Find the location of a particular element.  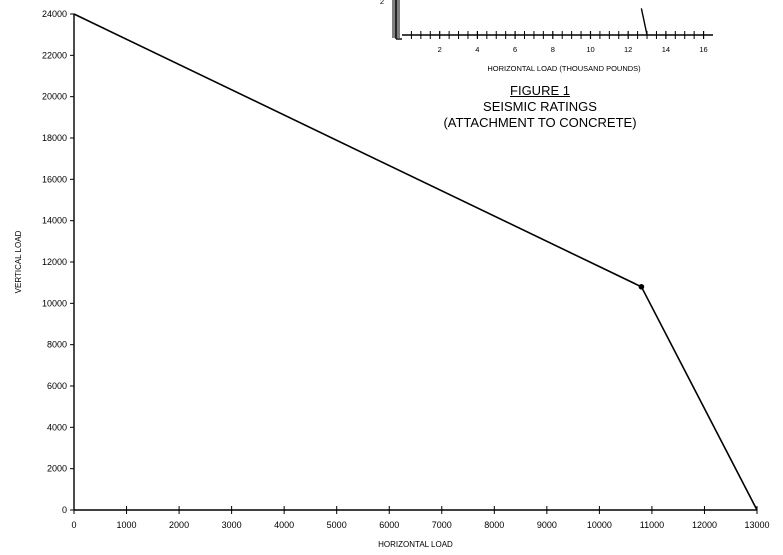

x-tick-label: 9000 is located at coordinates (547, 525).